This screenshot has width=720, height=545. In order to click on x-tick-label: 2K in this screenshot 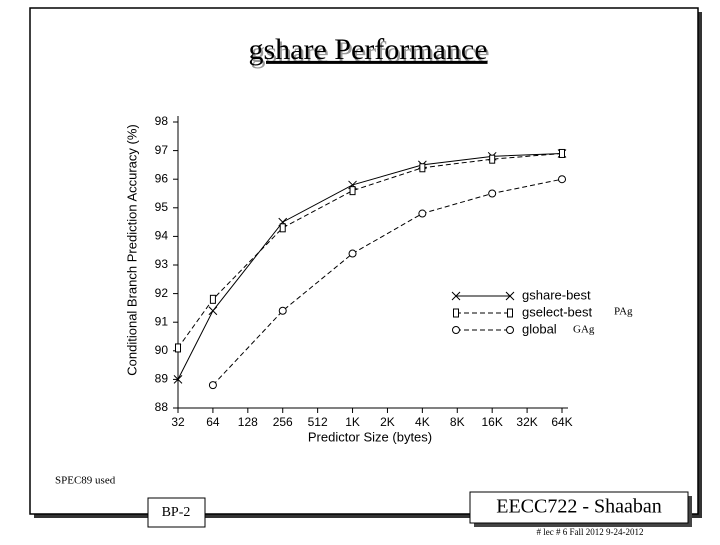, I will do `click(387, 422)`.